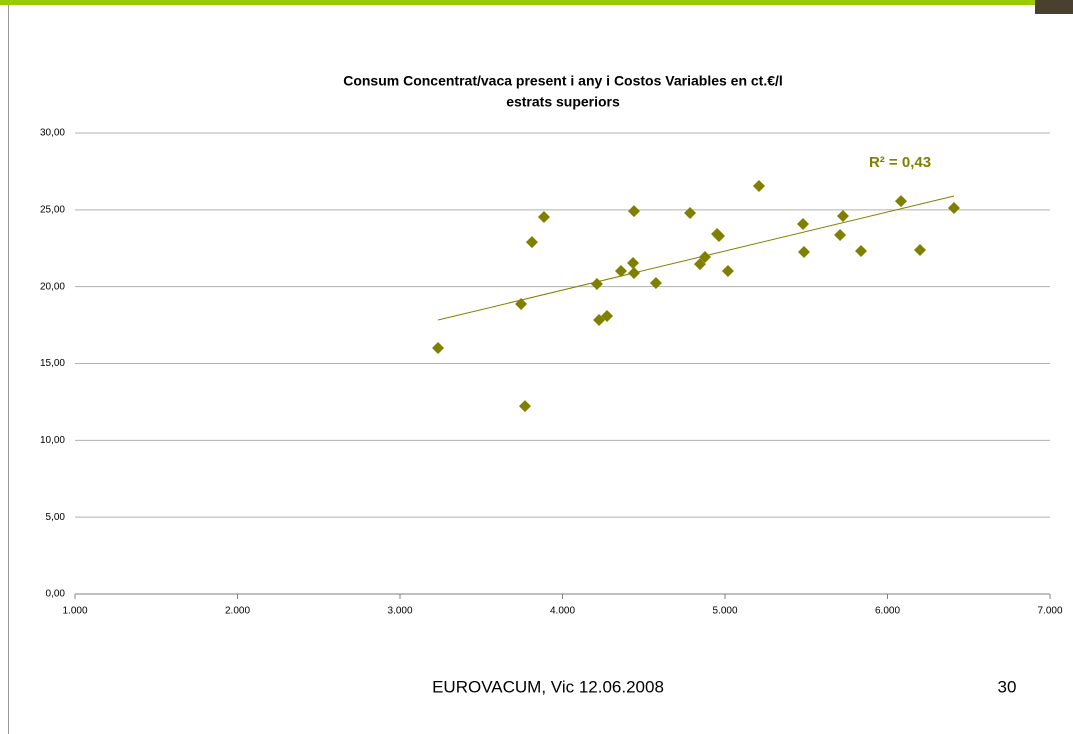 This screenshot has width=1073, height=734. What do you see at coordinates (900, 162) in the screenshot?
I see `r-squared: R² = 0,43` at bounding box center [900, 162].